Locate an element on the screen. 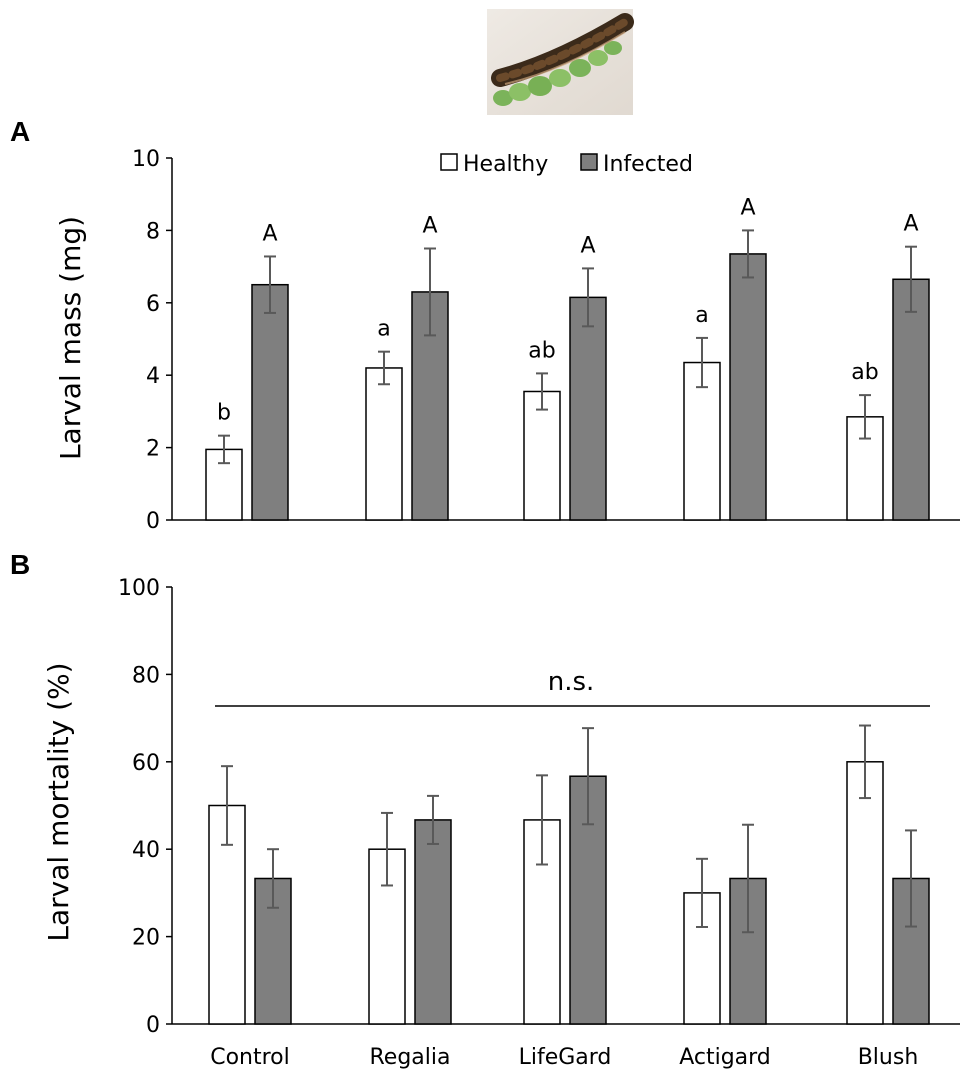 The height and width of the screenshot is (1079, 975). bar-healthy-blush is located at coordinates (865, 893).